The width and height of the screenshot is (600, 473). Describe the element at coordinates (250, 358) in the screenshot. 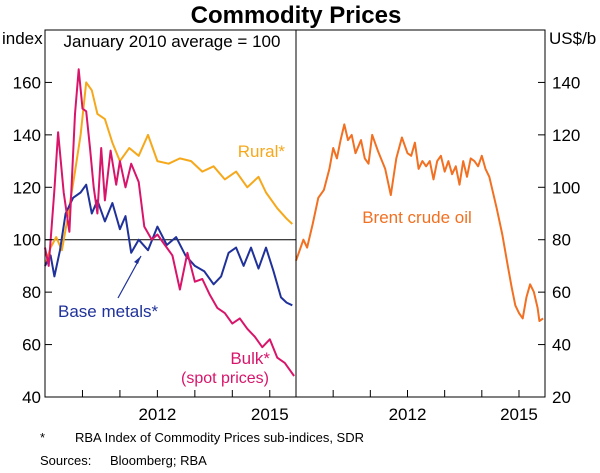

I see `bulk-series-label: Bulk*` at that location.